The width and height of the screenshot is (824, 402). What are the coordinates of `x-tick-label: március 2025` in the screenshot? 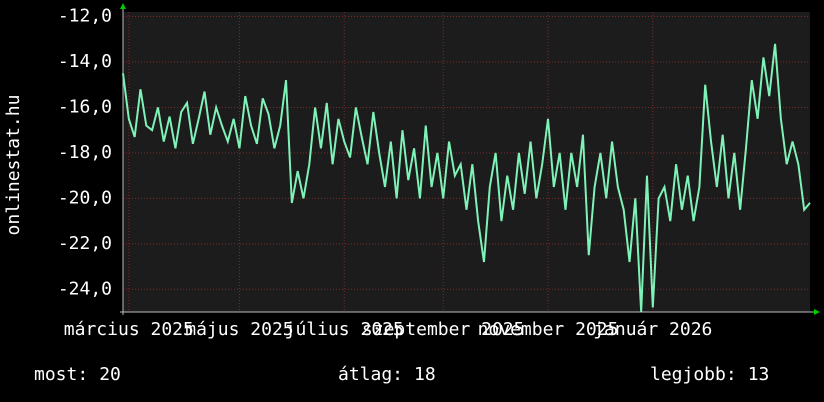 It's located at (129, 329).